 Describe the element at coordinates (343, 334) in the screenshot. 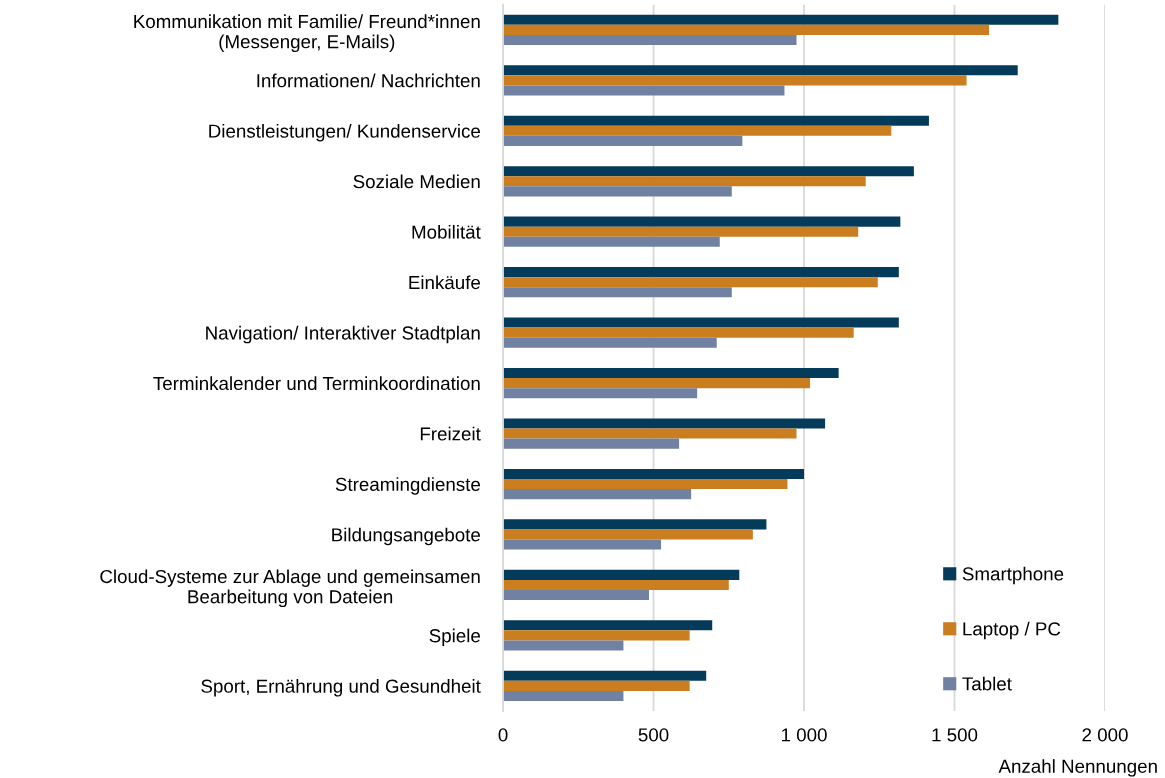

I see `y-tick-label: Navigation/ Interaktiver Stadtplan` at that location.